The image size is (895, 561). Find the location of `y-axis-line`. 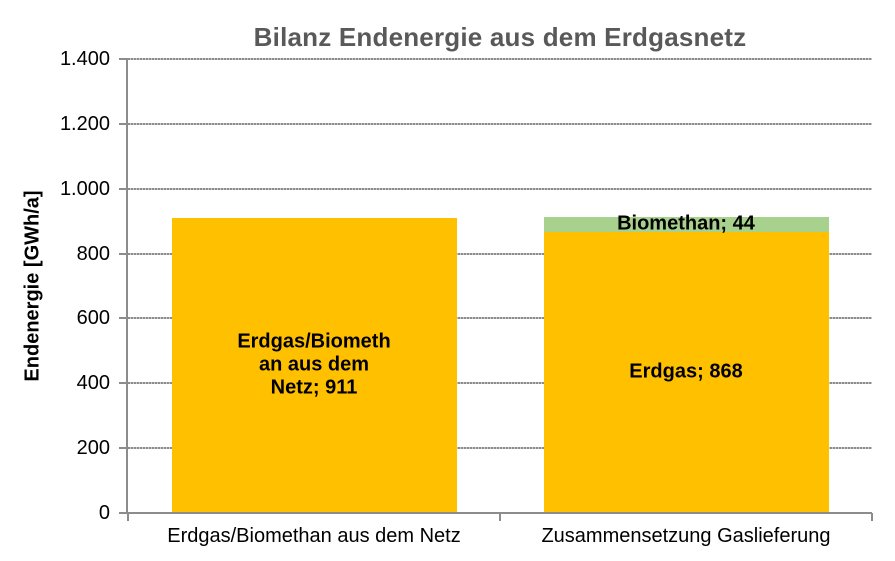

y-axis-line is located at coordinates (127, 286).